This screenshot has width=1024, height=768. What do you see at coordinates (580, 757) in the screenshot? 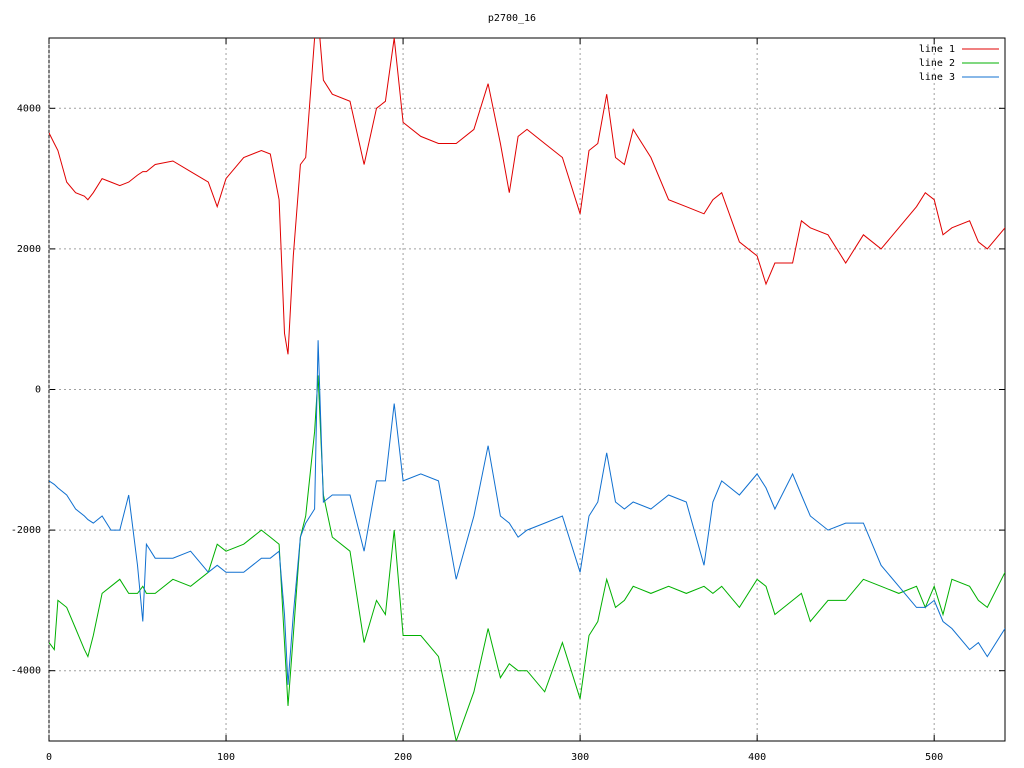
I see `x-tick-label: 300` at bounding box center [580, 757].